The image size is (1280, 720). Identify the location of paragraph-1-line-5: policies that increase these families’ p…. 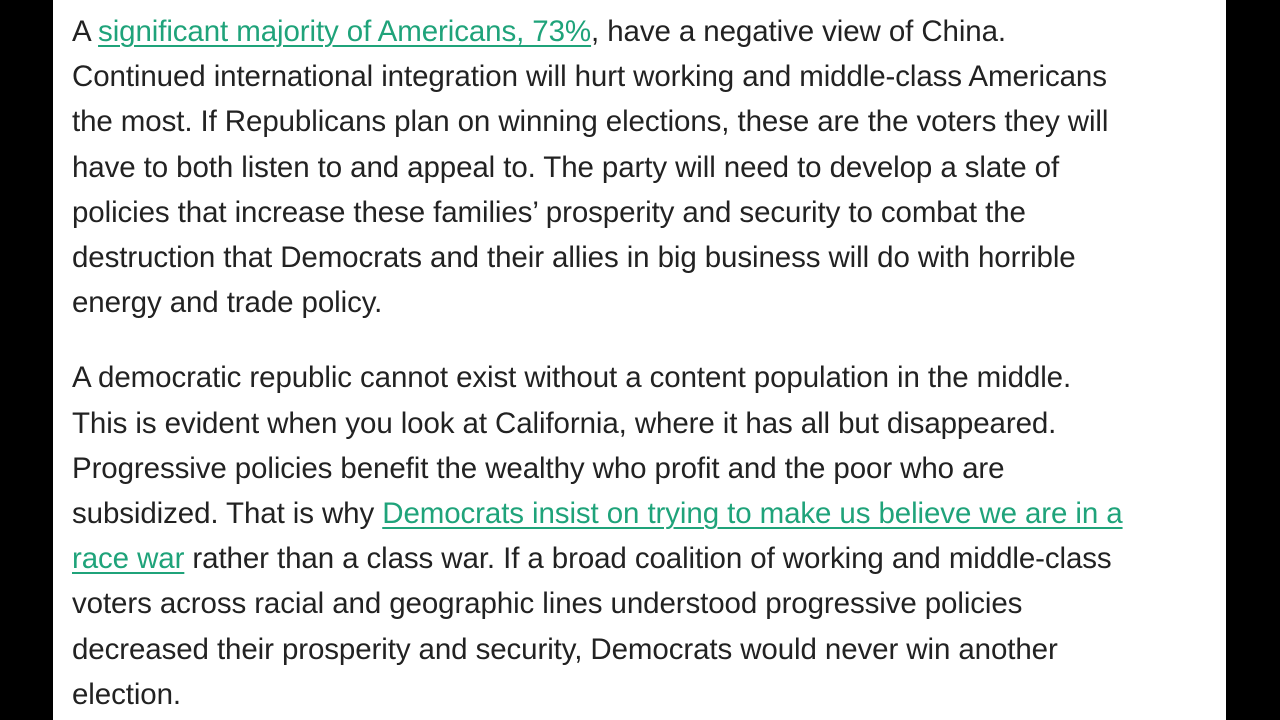
(549, 212).